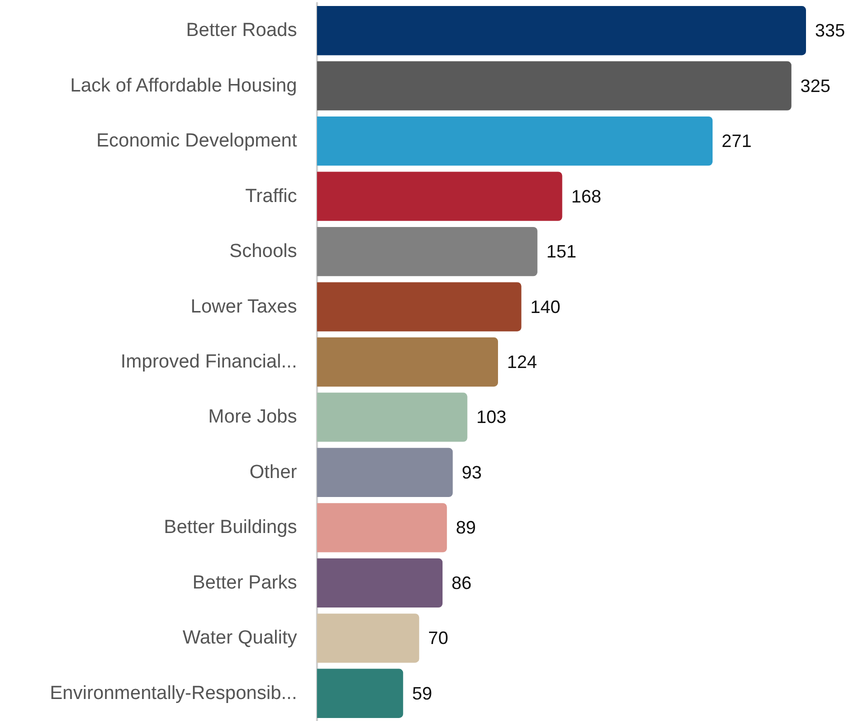 Image resolution: width=848 pixels, height=721 pixels. What do you see at coordinates (466, 528) in the screenshot?
I see `data-label: 89` at bounding box center [466, 528].